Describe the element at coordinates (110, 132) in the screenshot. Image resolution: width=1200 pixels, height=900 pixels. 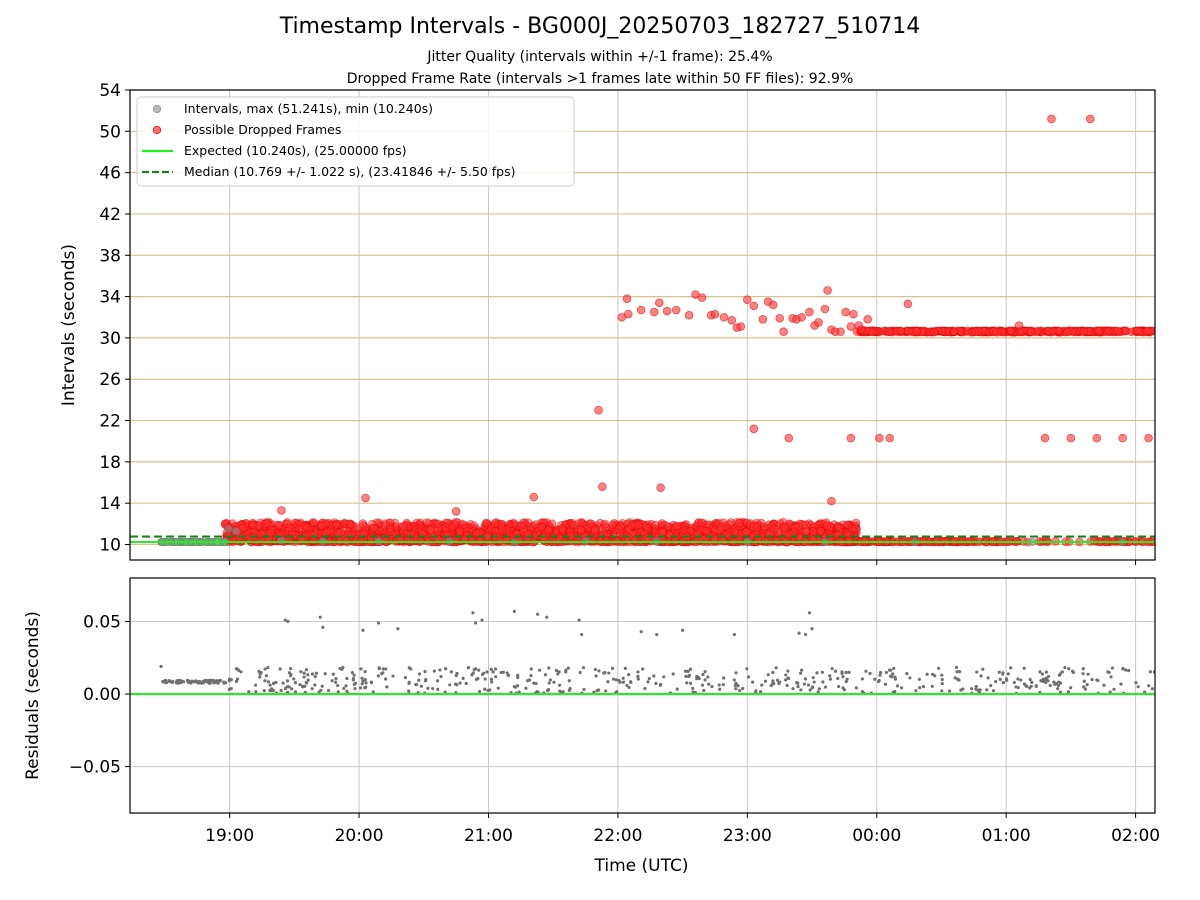
I see `y-tick-label: 50` at that location.